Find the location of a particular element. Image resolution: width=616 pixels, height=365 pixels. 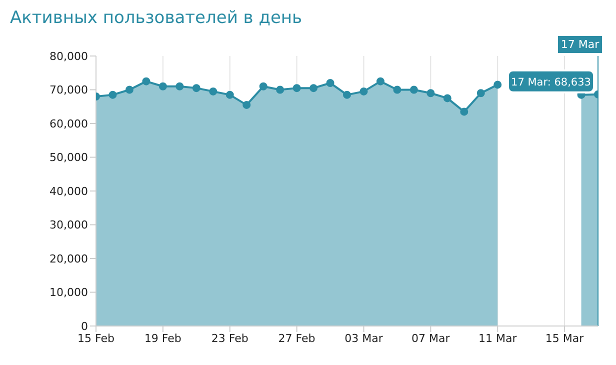

annotation: 17 Mar: 68,633 is located at coordinates (551, 82).